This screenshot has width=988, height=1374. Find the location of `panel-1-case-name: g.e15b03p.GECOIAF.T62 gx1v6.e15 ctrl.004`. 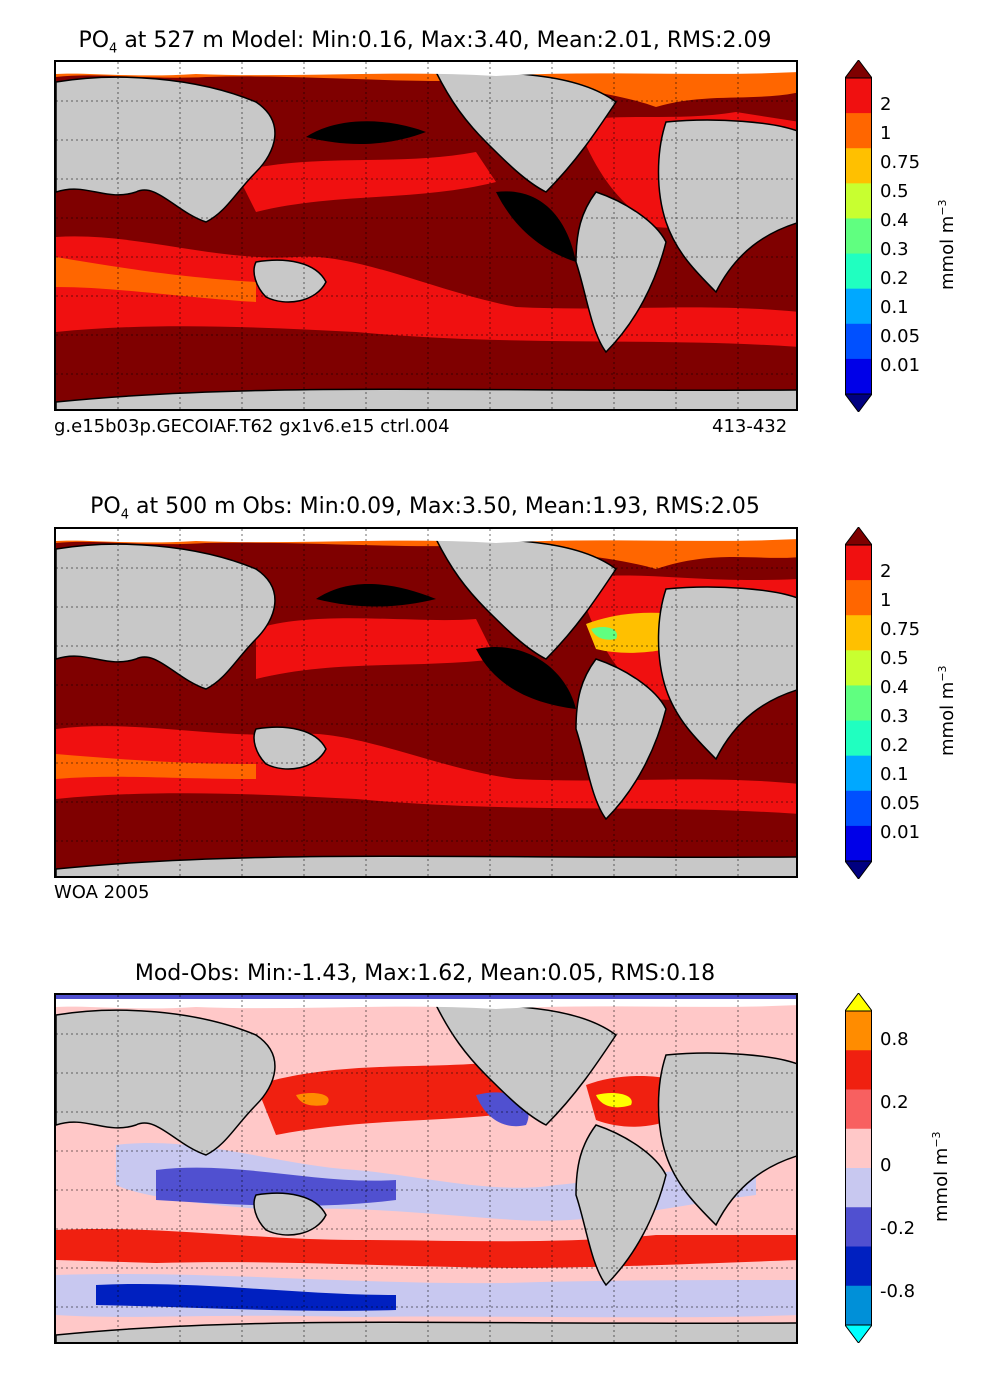

panel-1-case-name: g.e15b03p.GECOIAF.T62 gx1v6.e15 ctrl.004 is located at coordinates (252, 426).